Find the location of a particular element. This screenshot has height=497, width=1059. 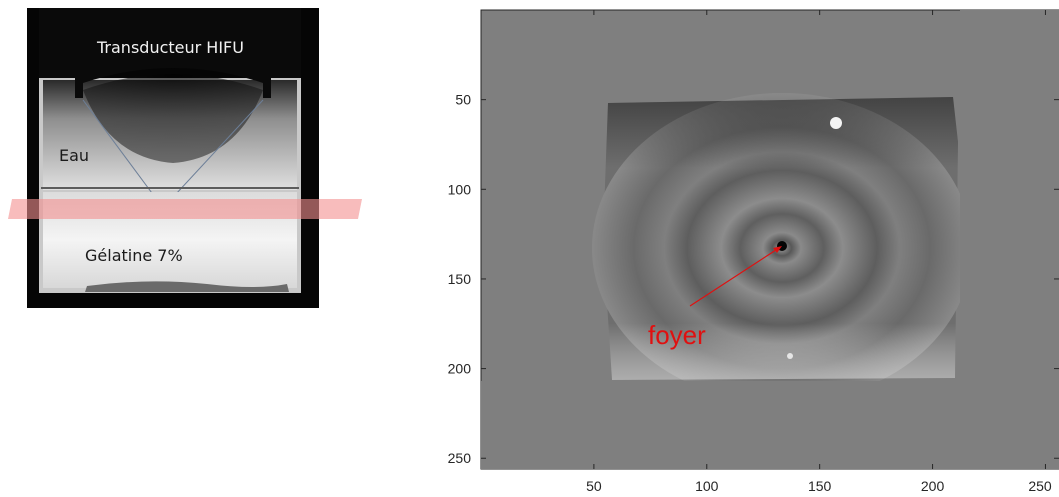

transducer-dome is located at coordinates (173, 118).